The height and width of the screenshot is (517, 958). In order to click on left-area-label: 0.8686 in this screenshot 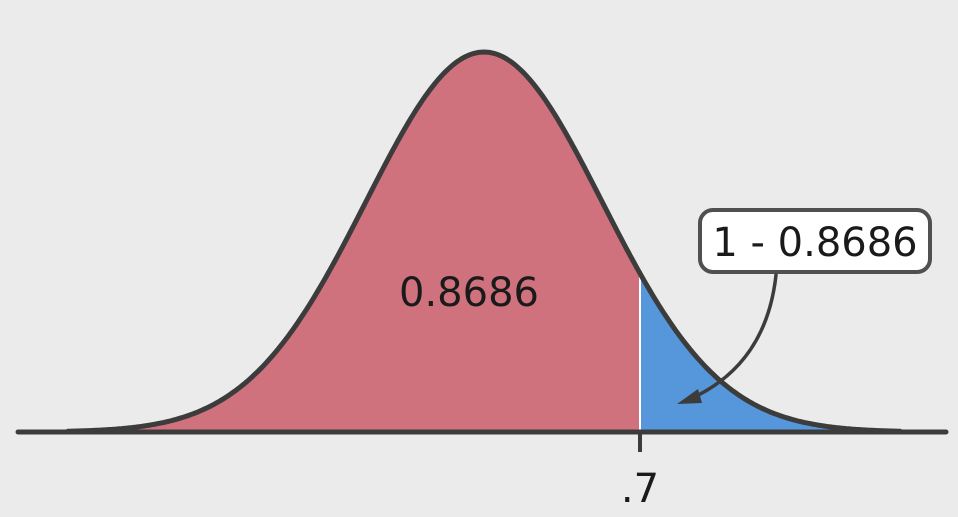, I will do `click(469, 293)`.